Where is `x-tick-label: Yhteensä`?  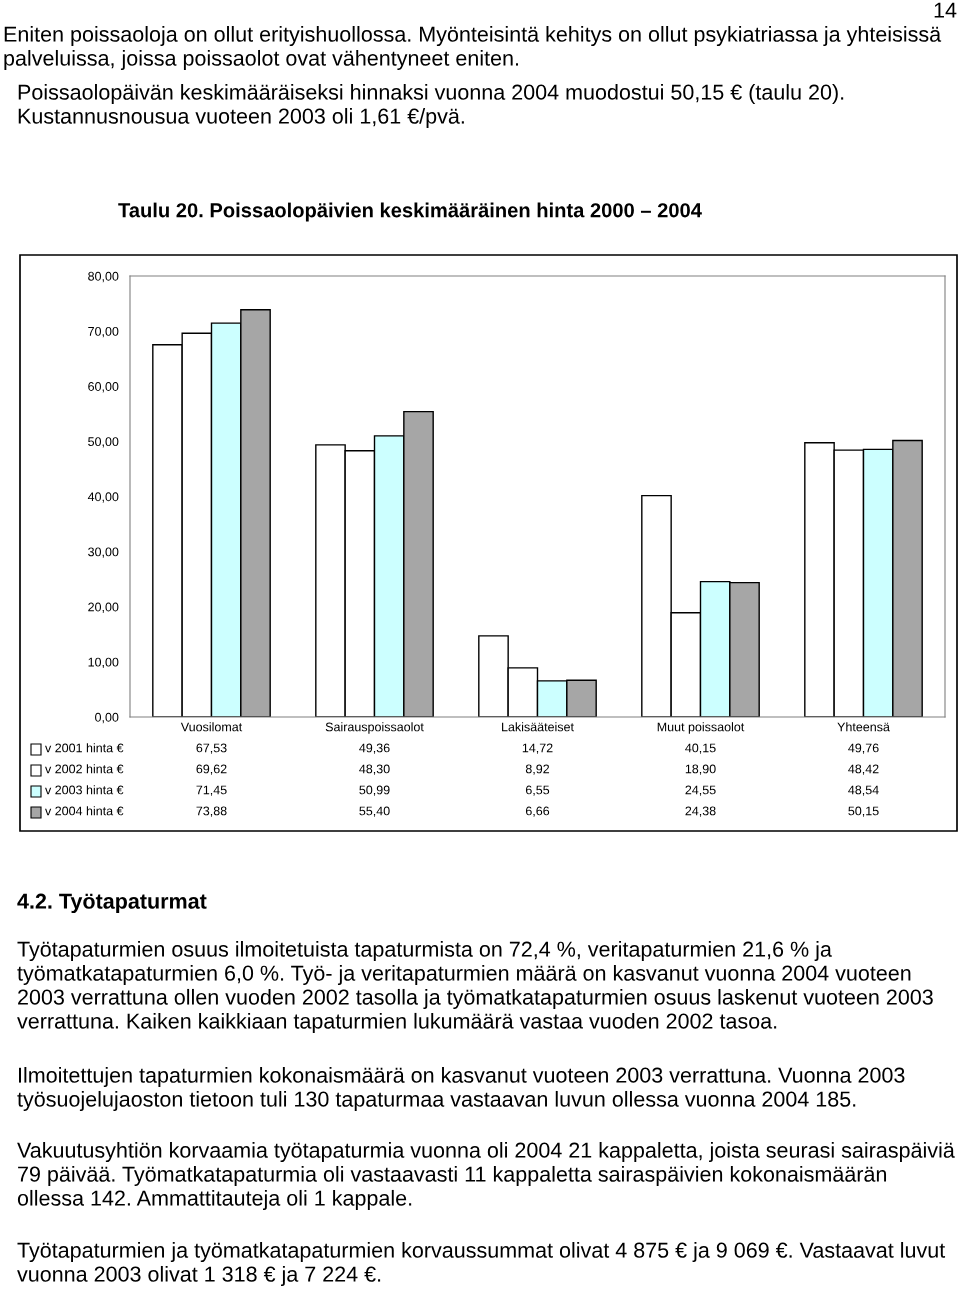 x-tick-label: Yhteensä is located at coordinates (863, 727).